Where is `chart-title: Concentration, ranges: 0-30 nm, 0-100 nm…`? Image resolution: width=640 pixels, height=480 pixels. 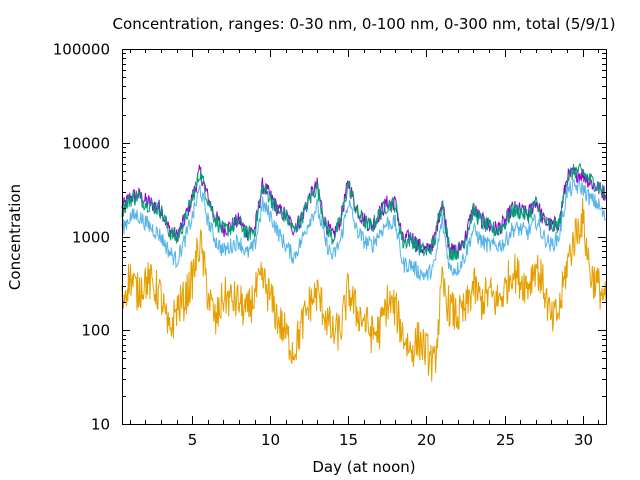
chart-title: Concentration, ranges: 0-30 nm, 0-100 nm… is located at coordinates (364, 24).